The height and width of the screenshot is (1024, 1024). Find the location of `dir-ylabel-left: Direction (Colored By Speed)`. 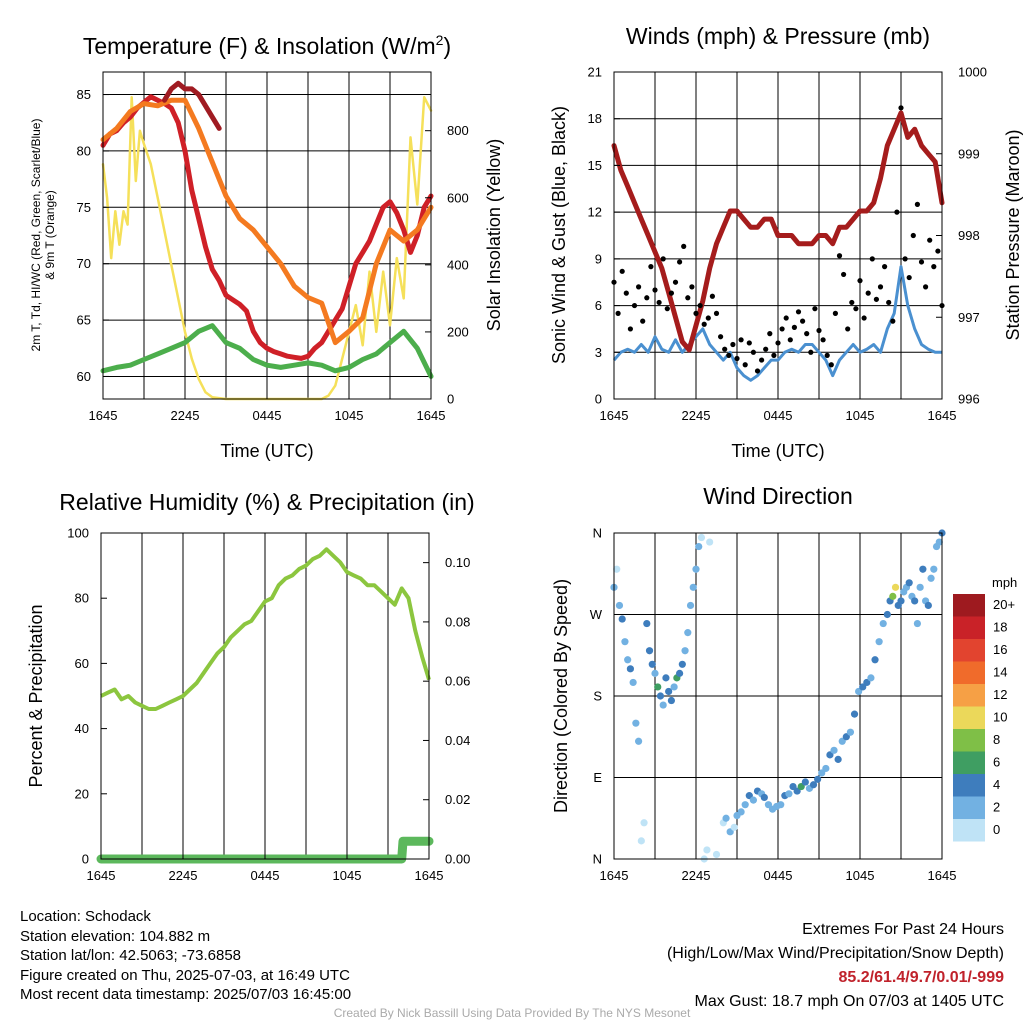

dir-ylabel-left: Direction (Colored By Speed) is located at coordinates (561, 696).